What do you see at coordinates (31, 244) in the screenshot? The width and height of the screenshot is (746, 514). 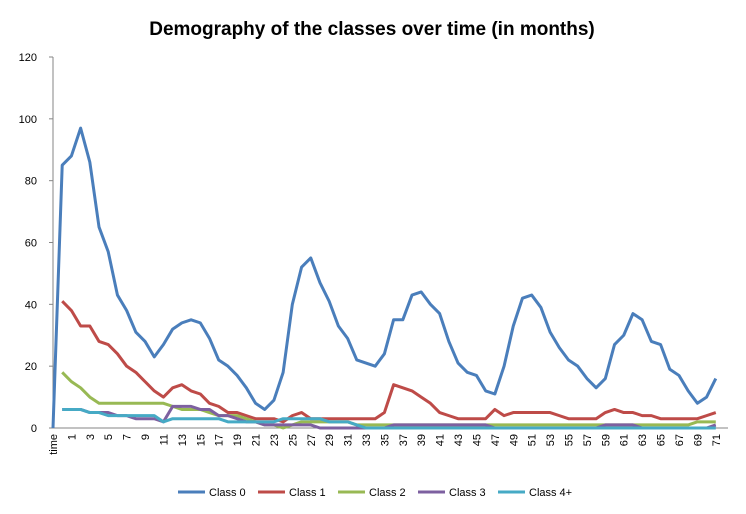 I see `y-tick-label: 60` at bounding box center [31, 244].